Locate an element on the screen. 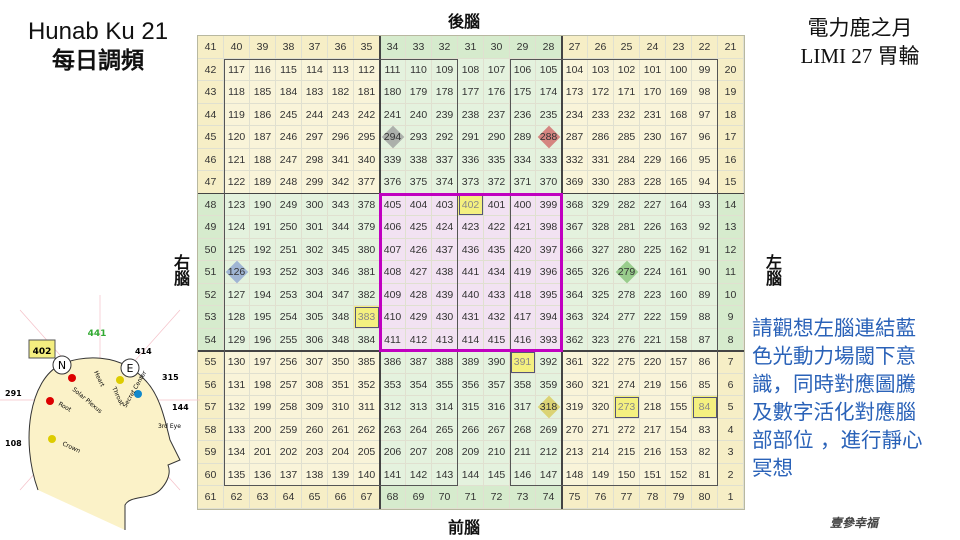  grid-cell: 68 is located at coordinates (393, 497).